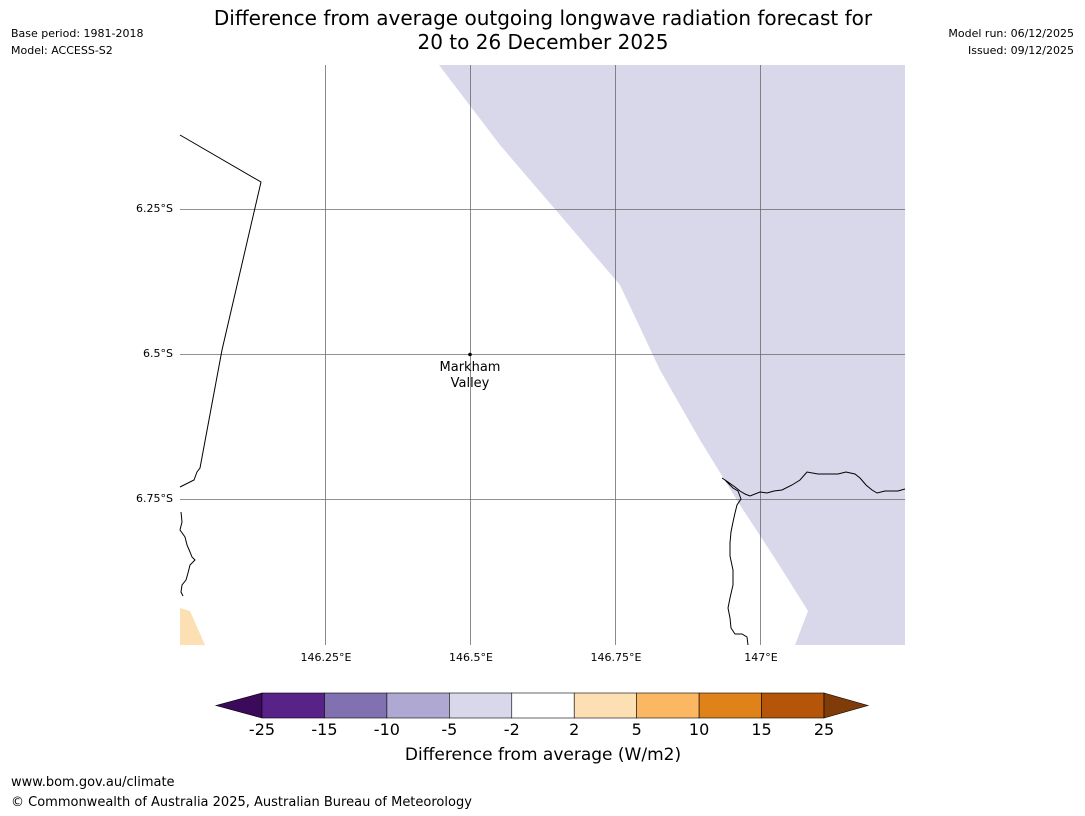 This screenshot has height=816, width=1085. I want to click on lon-label-147: 147°E, so click(761, 657).